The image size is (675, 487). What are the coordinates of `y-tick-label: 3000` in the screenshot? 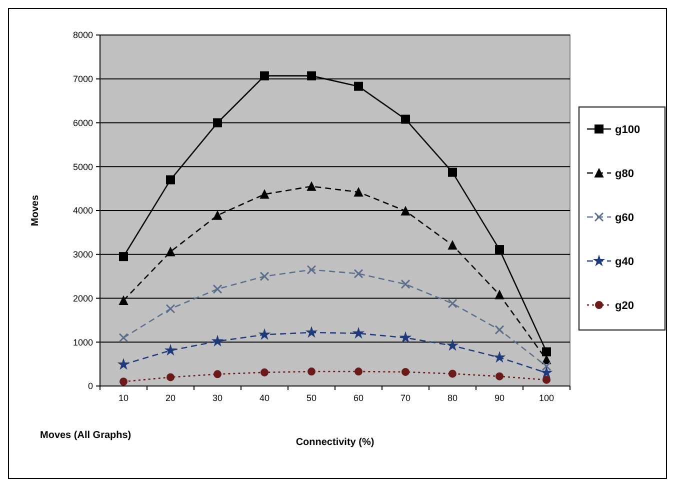 It's located at (82, 255).